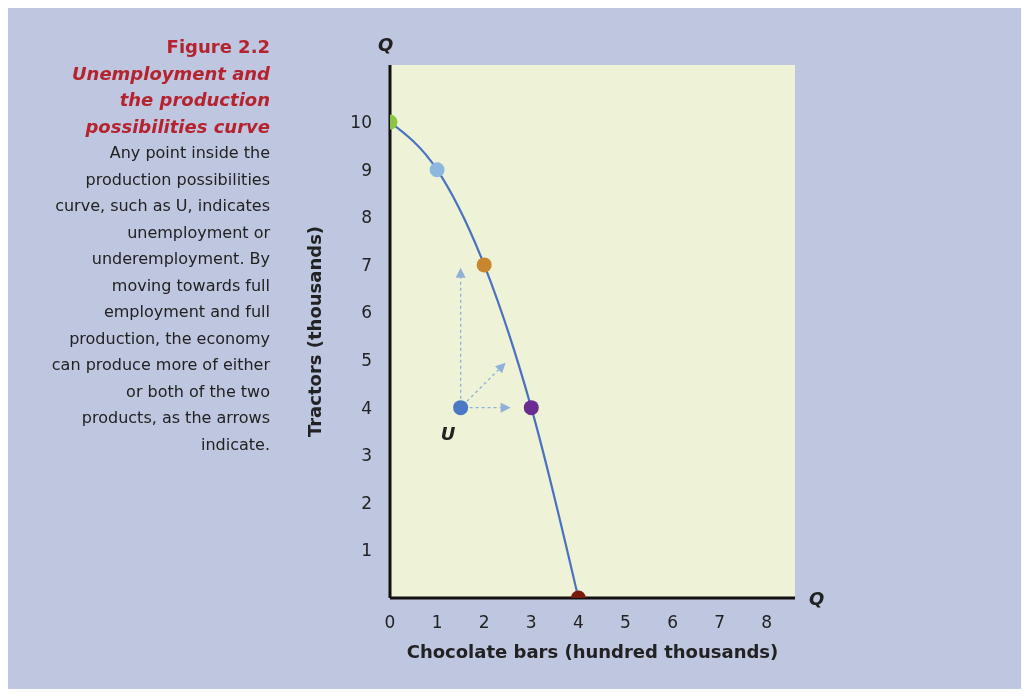 Image resolution: width=1029 pixels, height=697 pixels. Describe the element at coordinates (366, 169) in the screenshot. I see `y-tick-label: 9` at that location.